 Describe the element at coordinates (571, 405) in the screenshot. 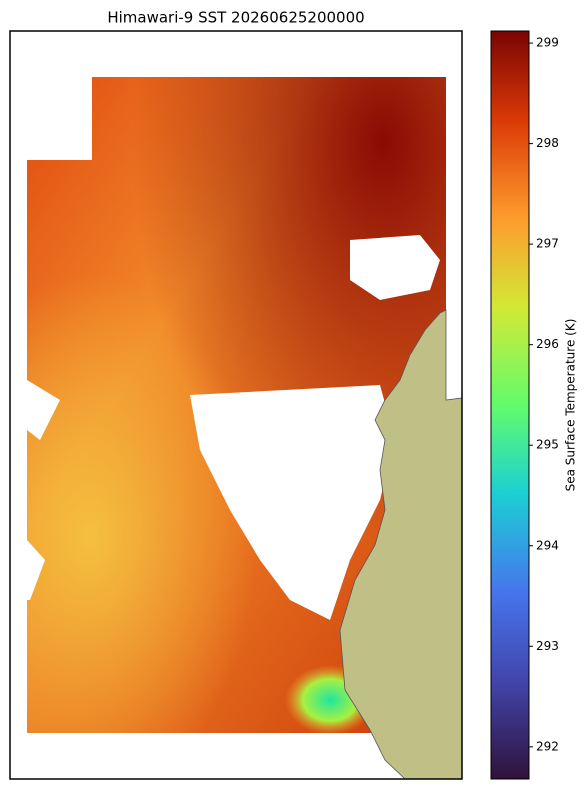

I see `colorbar-label: Sea Surface Temperature (K)` at that location.